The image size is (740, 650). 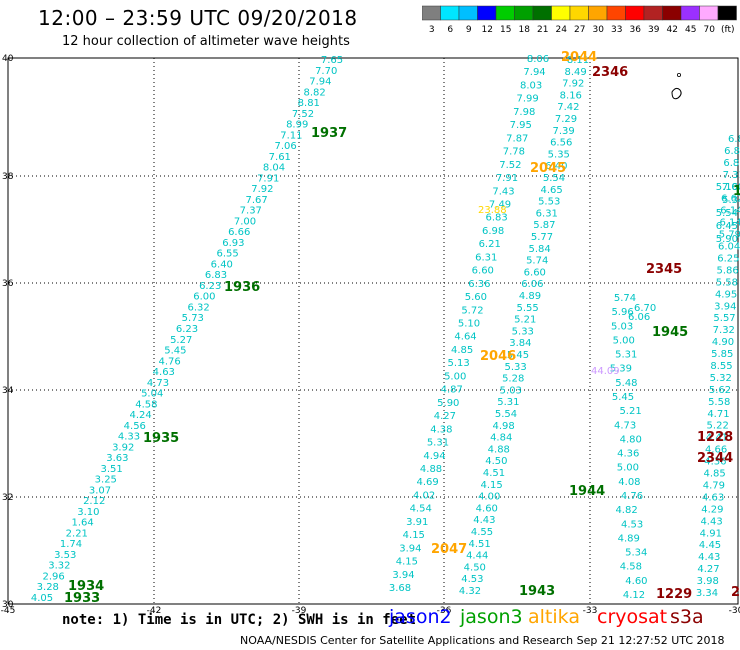 I want to click on wave-height-value: 4.51, so click(x=479, y=544).